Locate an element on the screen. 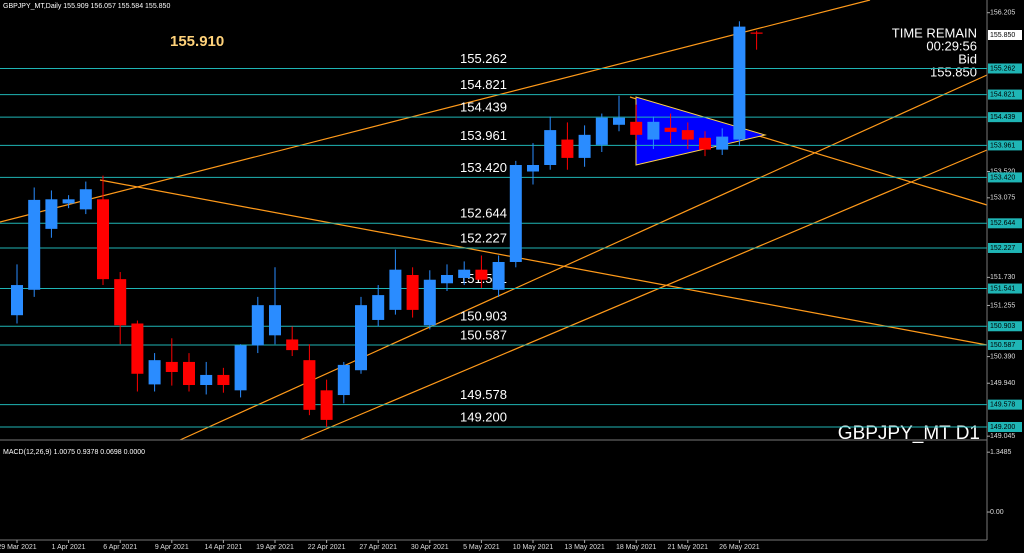  level-label: 154.821 is located at coordinates (483, 84).